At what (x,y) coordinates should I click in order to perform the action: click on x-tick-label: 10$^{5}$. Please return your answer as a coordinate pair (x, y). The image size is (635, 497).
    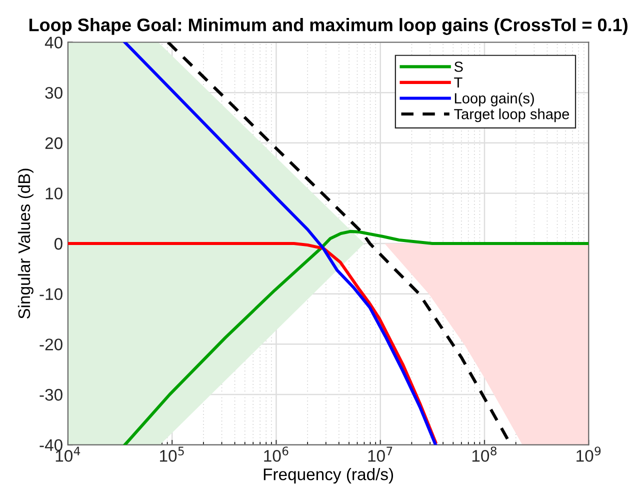
    Looking at the image, I should click on (172, 454).